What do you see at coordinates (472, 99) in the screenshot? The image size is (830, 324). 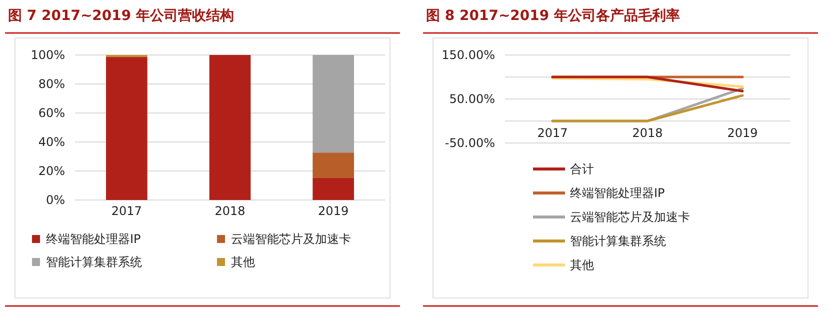 I see `y-tick-label: 50.00%` at bounding box center [472, 99].